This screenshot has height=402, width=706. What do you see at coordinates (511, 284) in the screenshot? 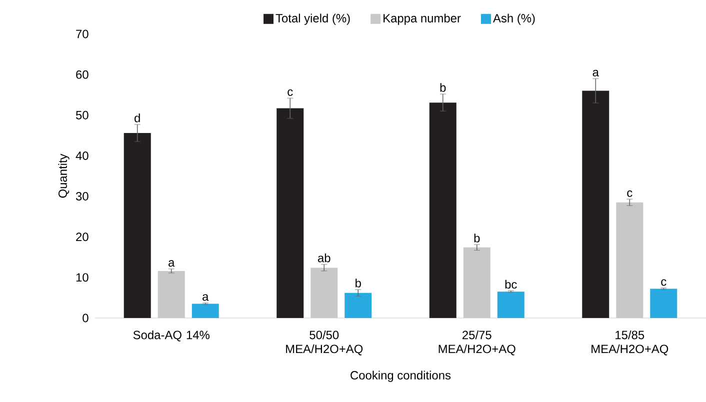
I see `annotation: bc` at bounding box center [511, 284].